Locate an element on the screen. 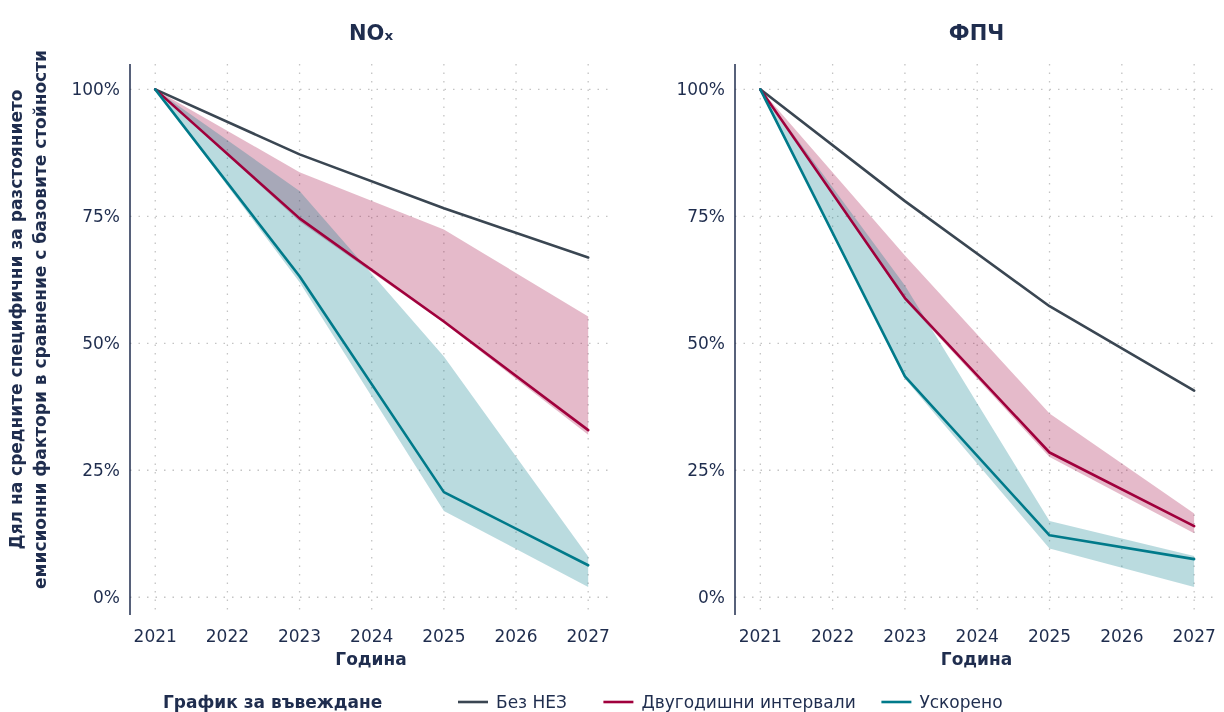  legend-label: Ускорено is located at coordinates (961, 702).